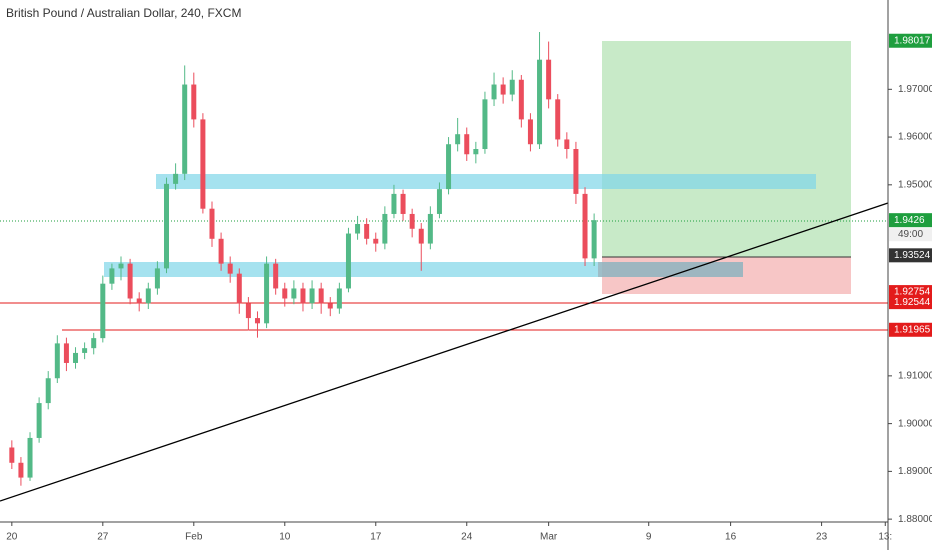 The image size is (932, 550). What do you see at coordinates (885, 537) in the screenshot?
I see `x-tick-label: 13:` at bounding box center [885, 537].